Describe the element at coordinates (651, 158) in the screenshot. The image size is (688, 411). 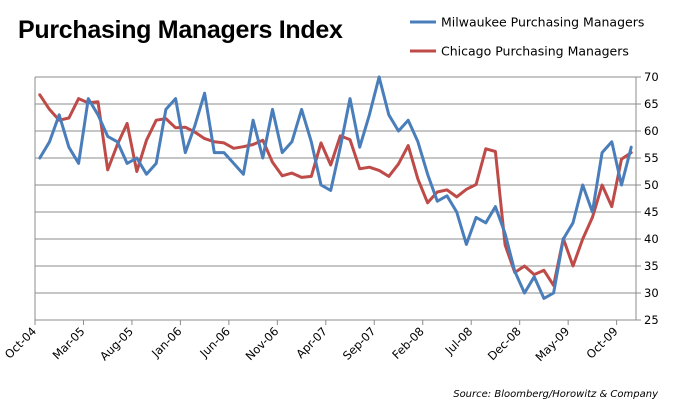
I see `y-tick-label: 55` at that location.